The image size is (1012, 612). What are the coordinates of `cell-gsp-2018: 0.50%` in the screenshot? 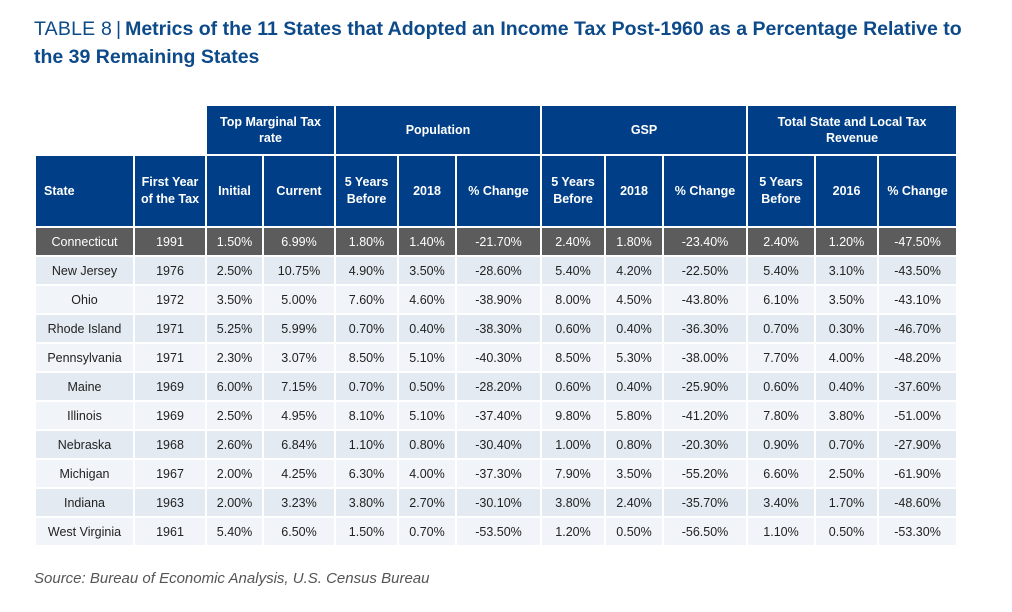 It's located at (634, 531).